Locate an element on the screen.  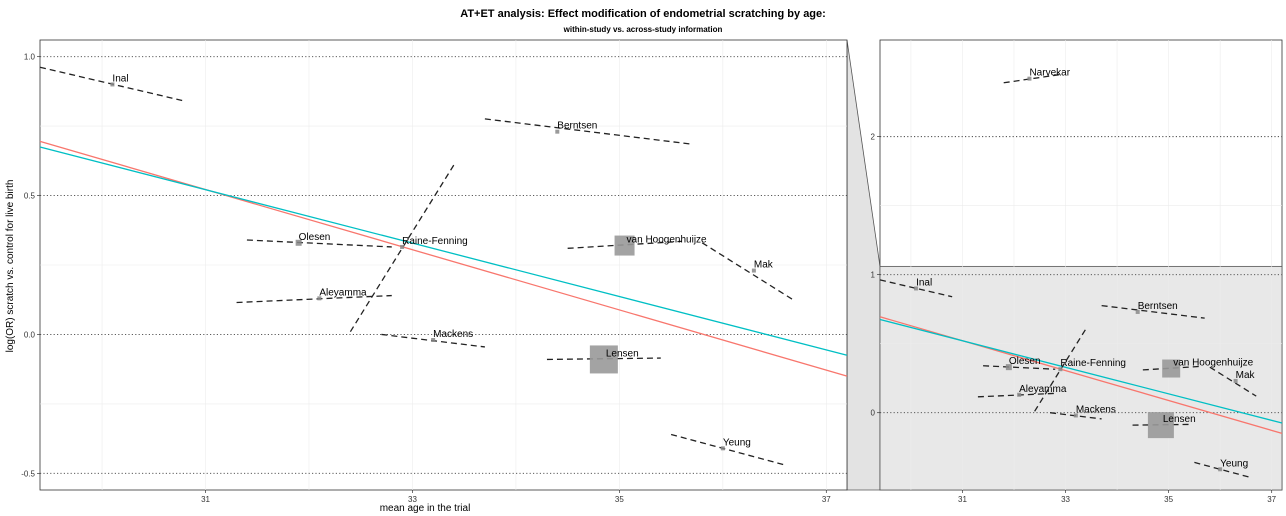
y-tick-label: 1.0 is located at coordinates (30, 57).